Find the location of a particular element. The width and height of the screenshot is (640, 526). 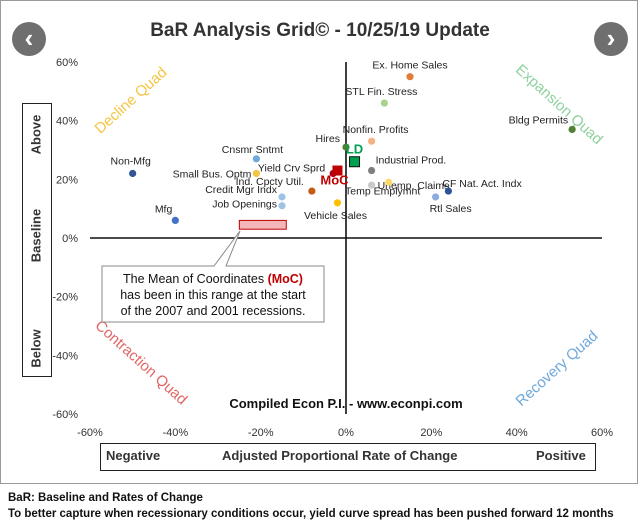

x-tick-label: -20% is located at coordinates (261, 433).